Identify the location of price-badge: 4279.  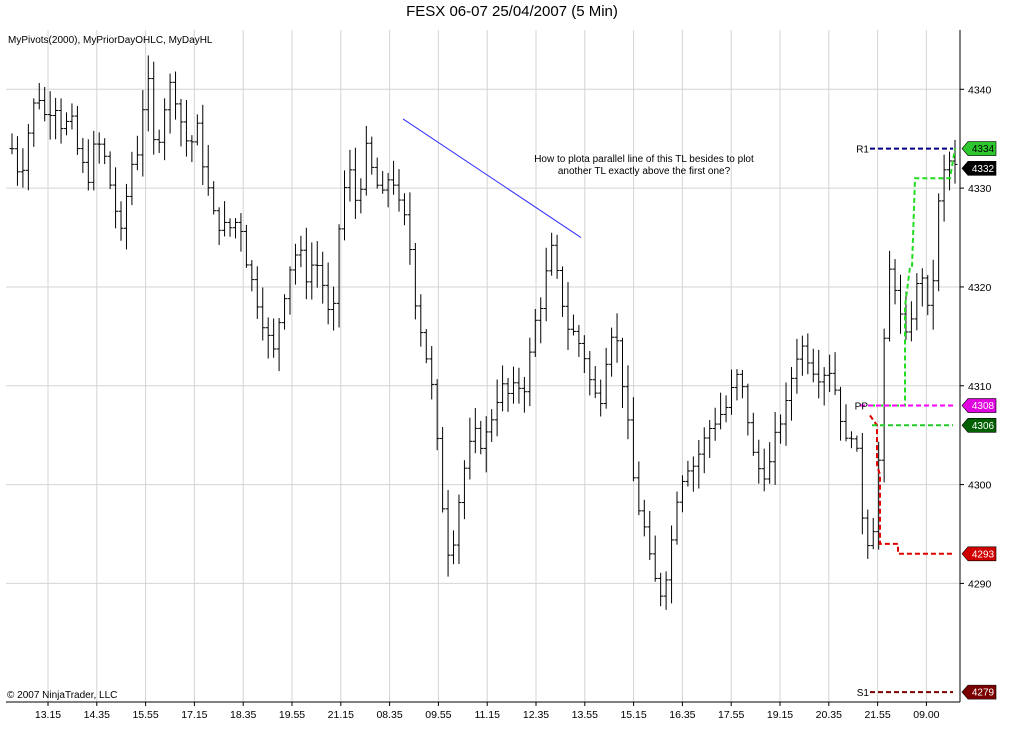
(979, 692).